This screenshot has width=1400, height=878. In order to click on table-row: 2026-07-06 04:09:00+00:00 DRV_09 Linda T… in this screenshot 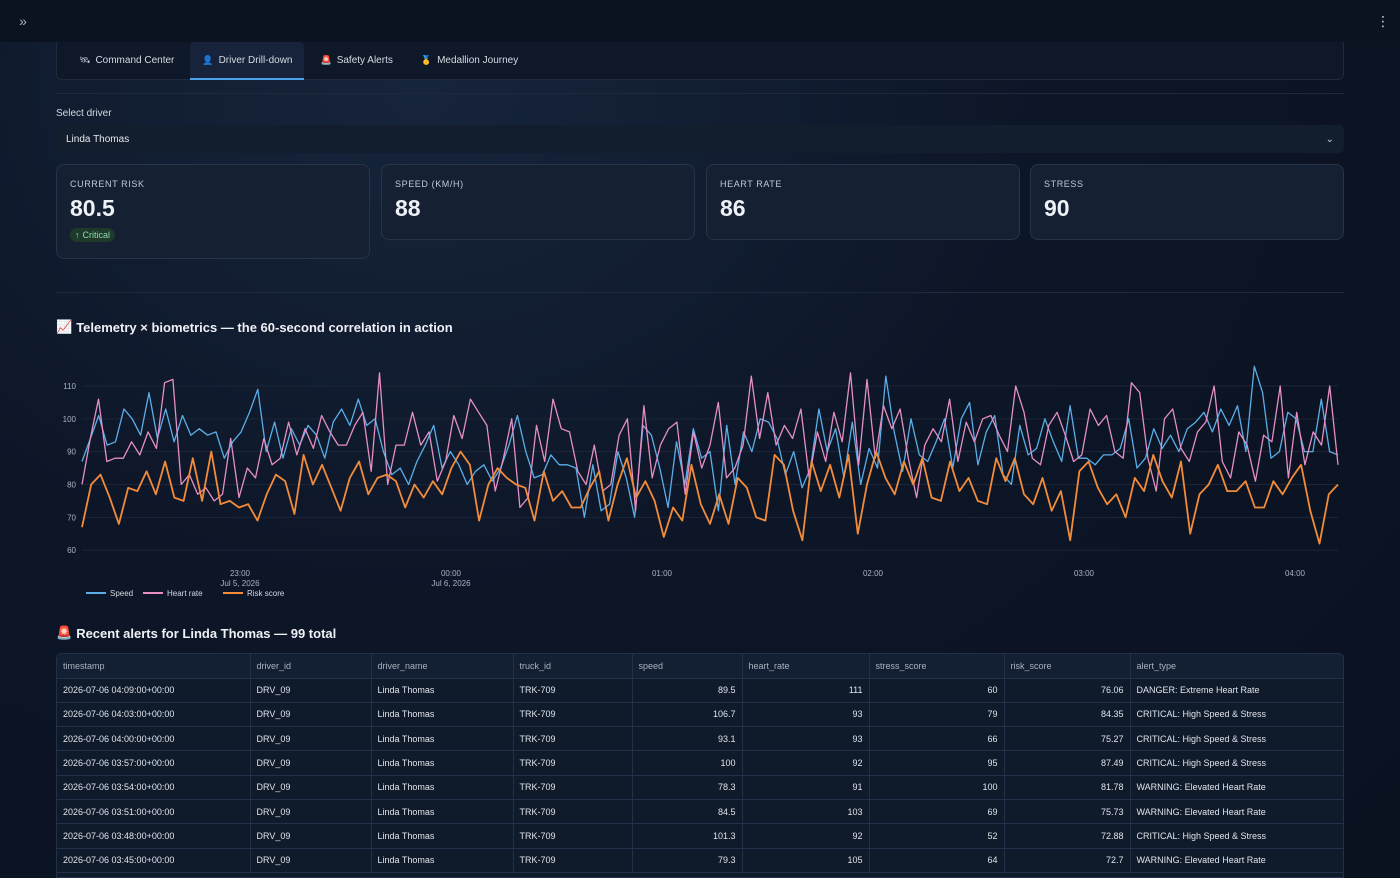, I will do `click(700, 690)`.